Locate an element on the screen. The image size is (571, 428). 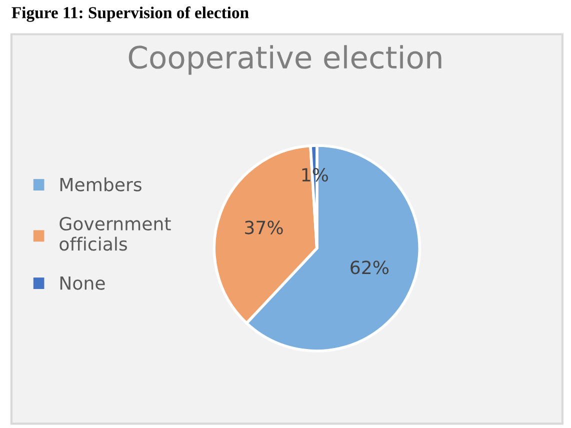
legend-label: Government officials is located at coordinates (115, 233).